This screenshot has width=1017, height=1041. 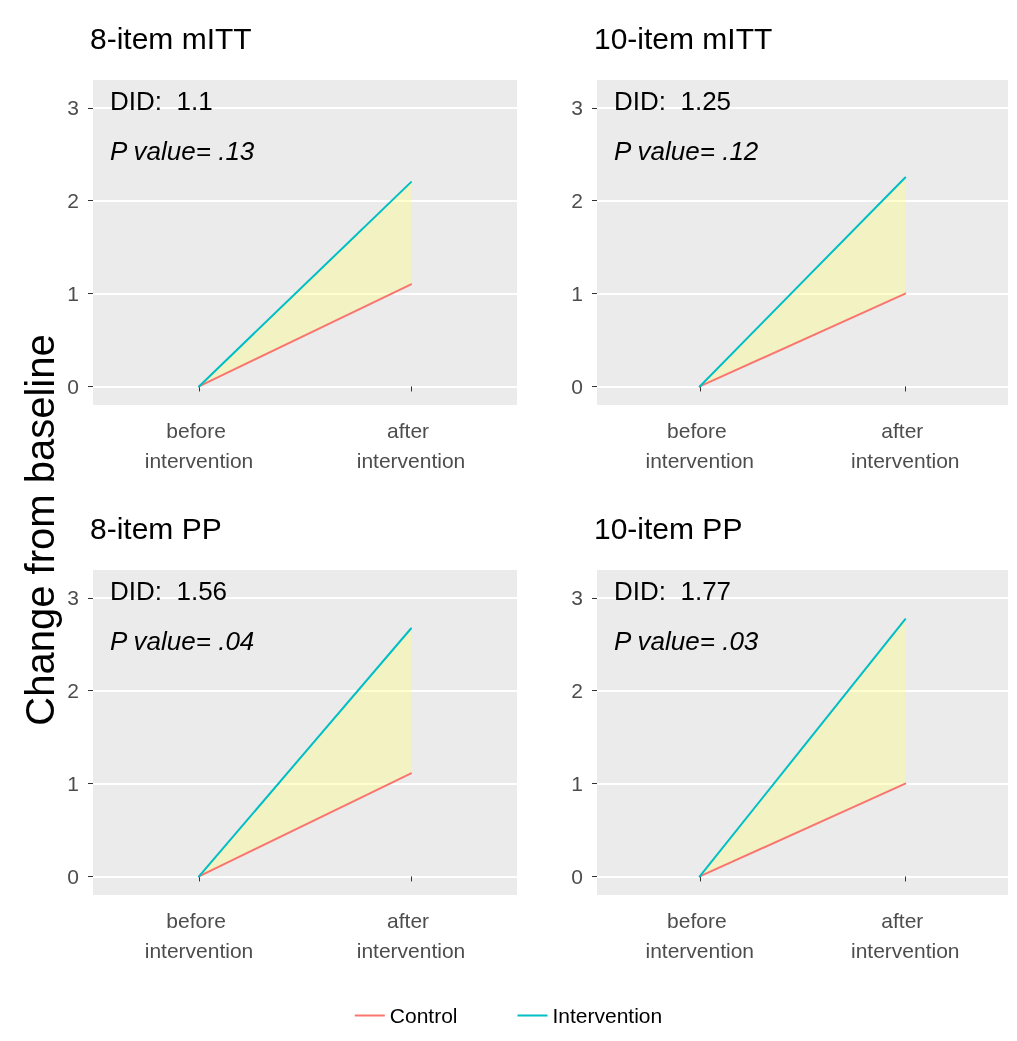 What do you see at coordinates (607, 1015) in the screenshot?
I see `legend-label: Intervention` at bounding box center [607, 1015].